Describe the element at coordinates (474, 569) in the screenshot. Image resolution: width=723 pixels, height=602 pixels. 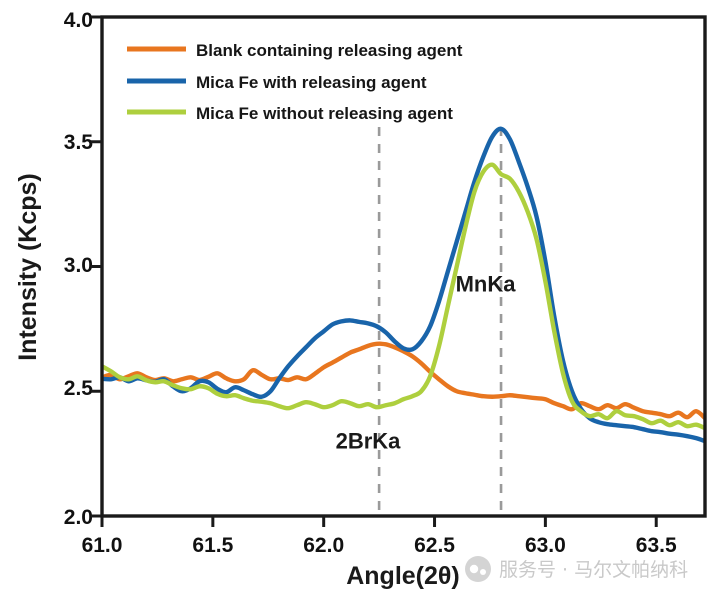
I see `circle-logo-inner-icon` at that location.